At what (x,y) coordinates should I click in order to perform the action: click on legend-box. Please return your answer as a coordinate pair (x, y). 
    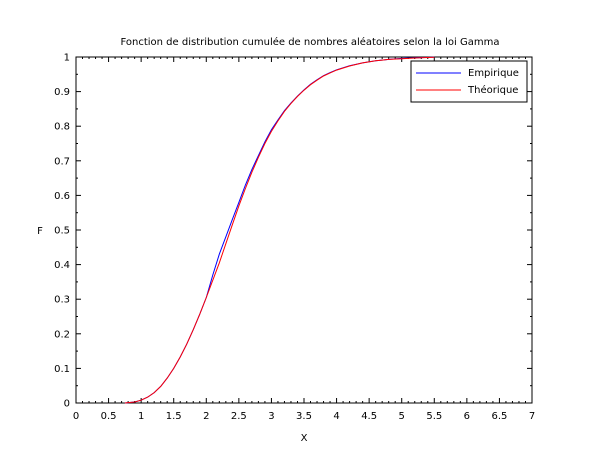
    Looking at the image, I should click on (469, 81).